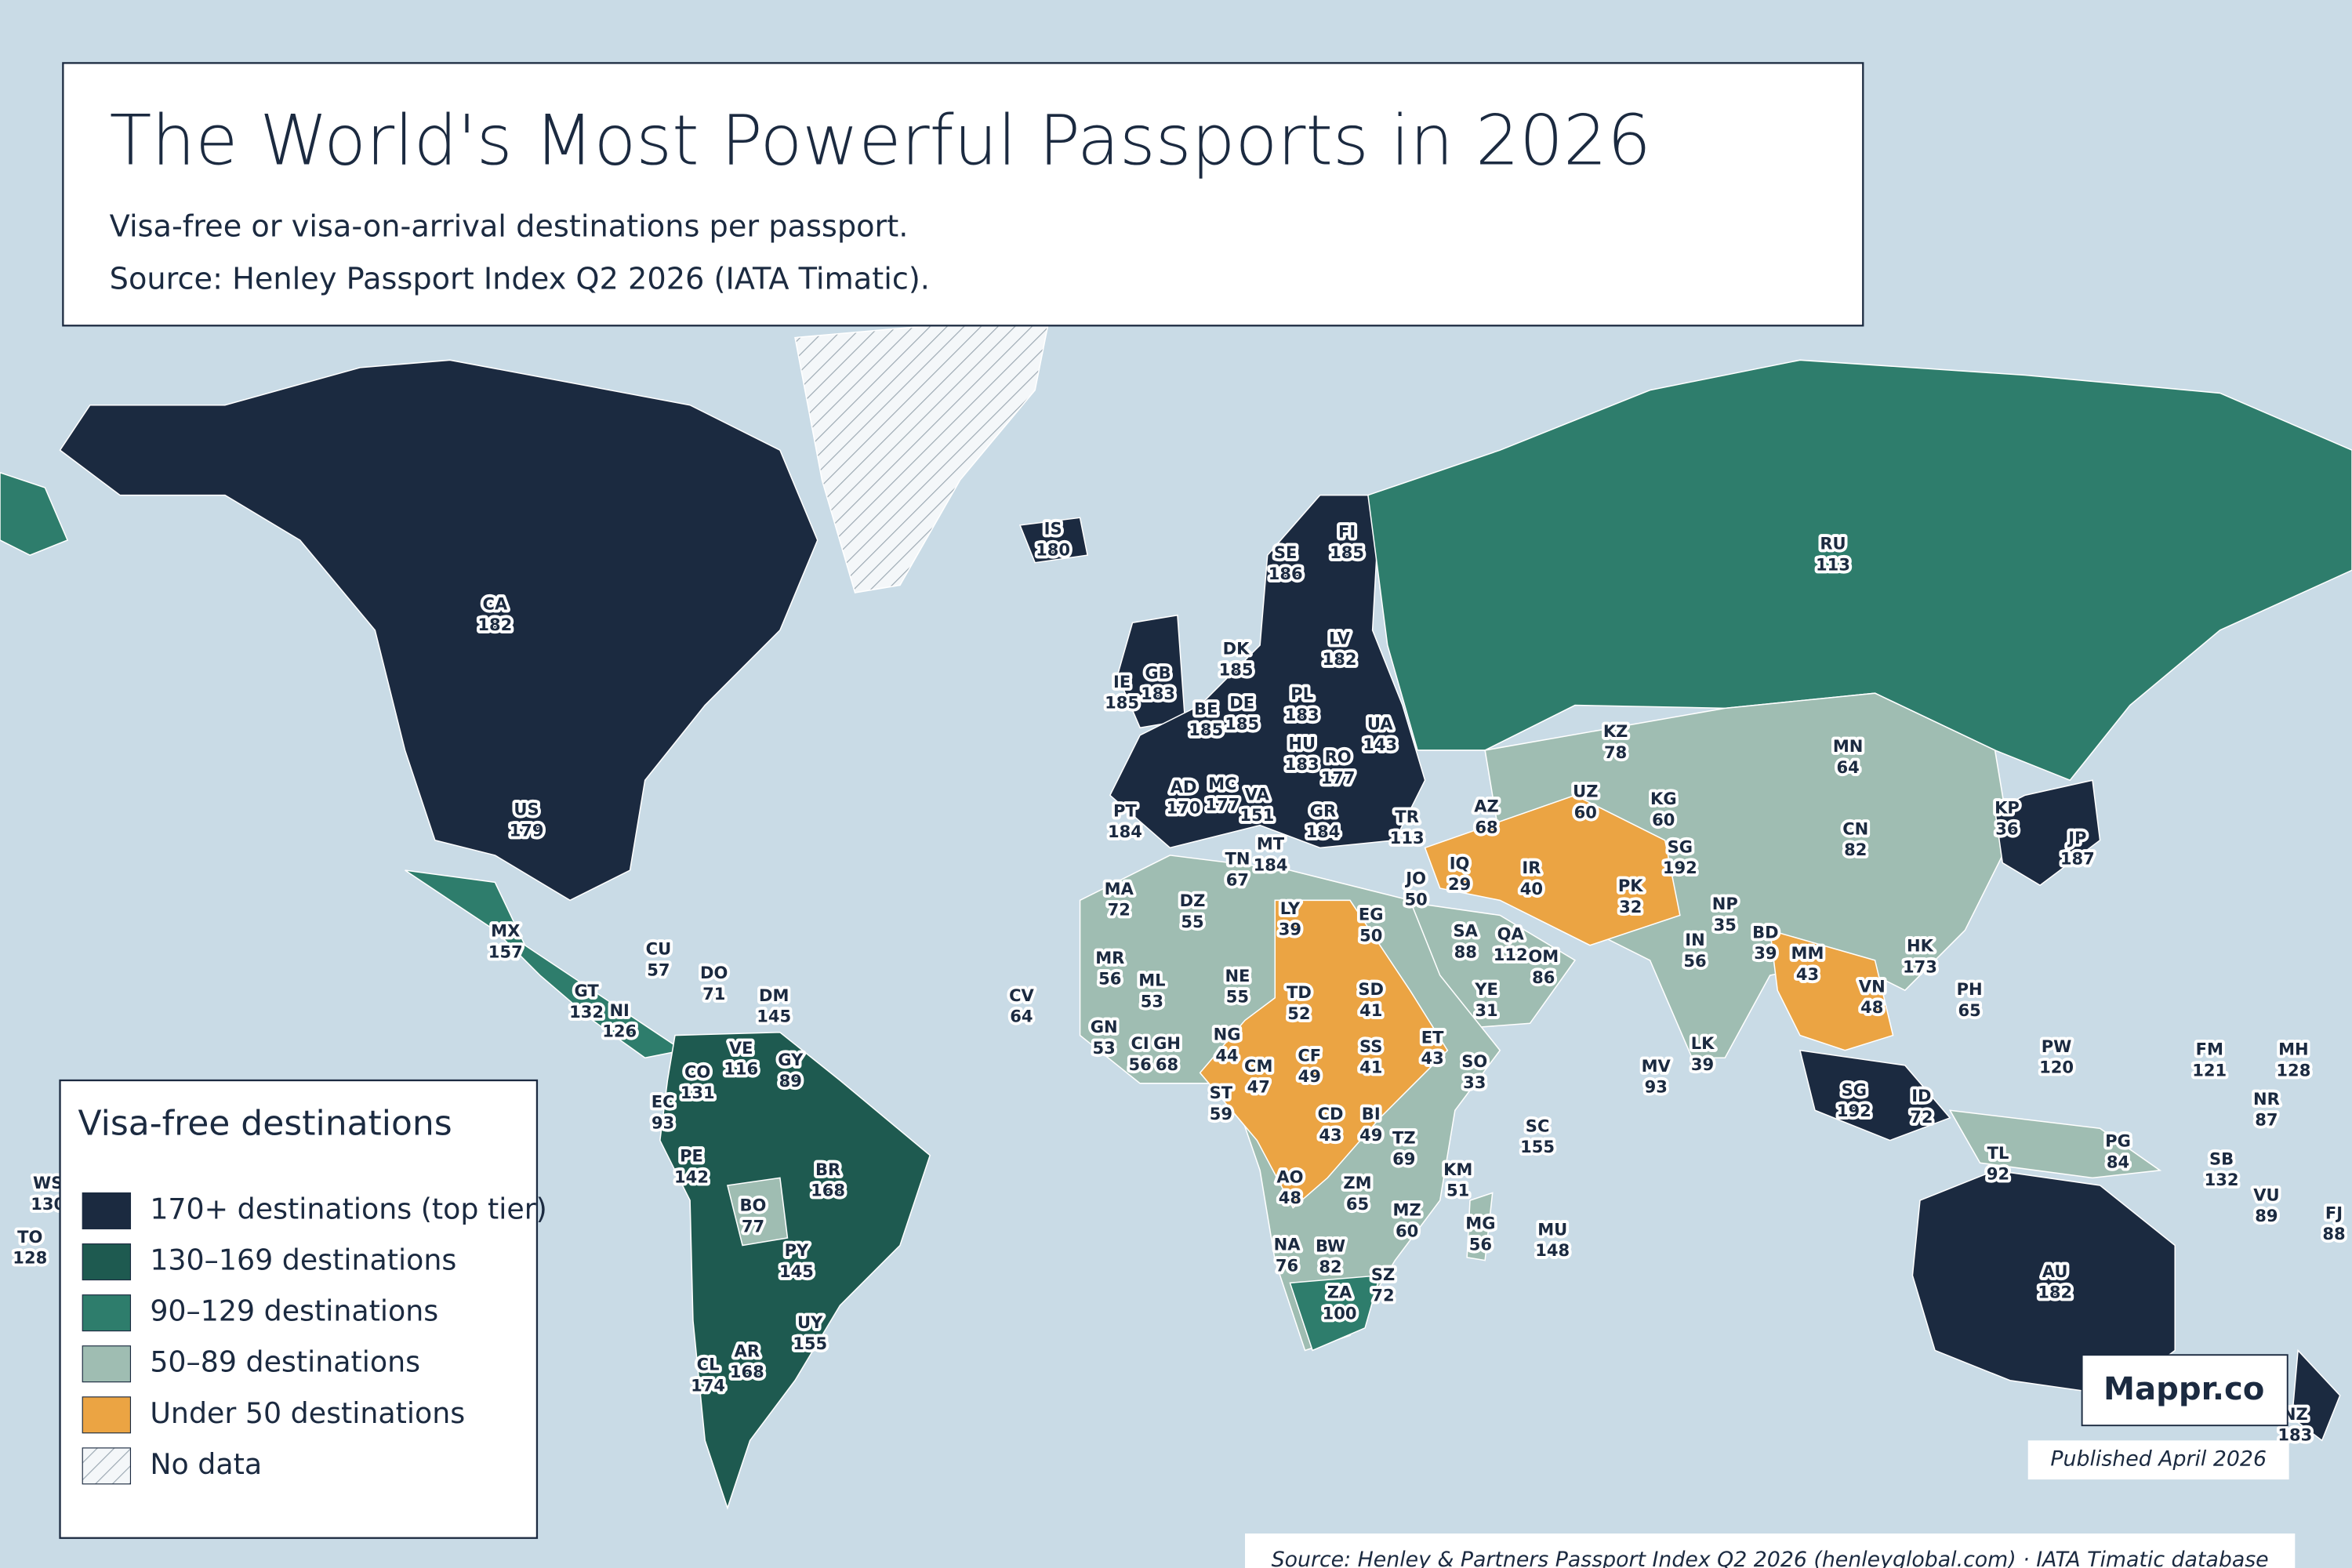 The image size is (2352, 1568). I want to click on country-code: PY, so click(797, 1250).